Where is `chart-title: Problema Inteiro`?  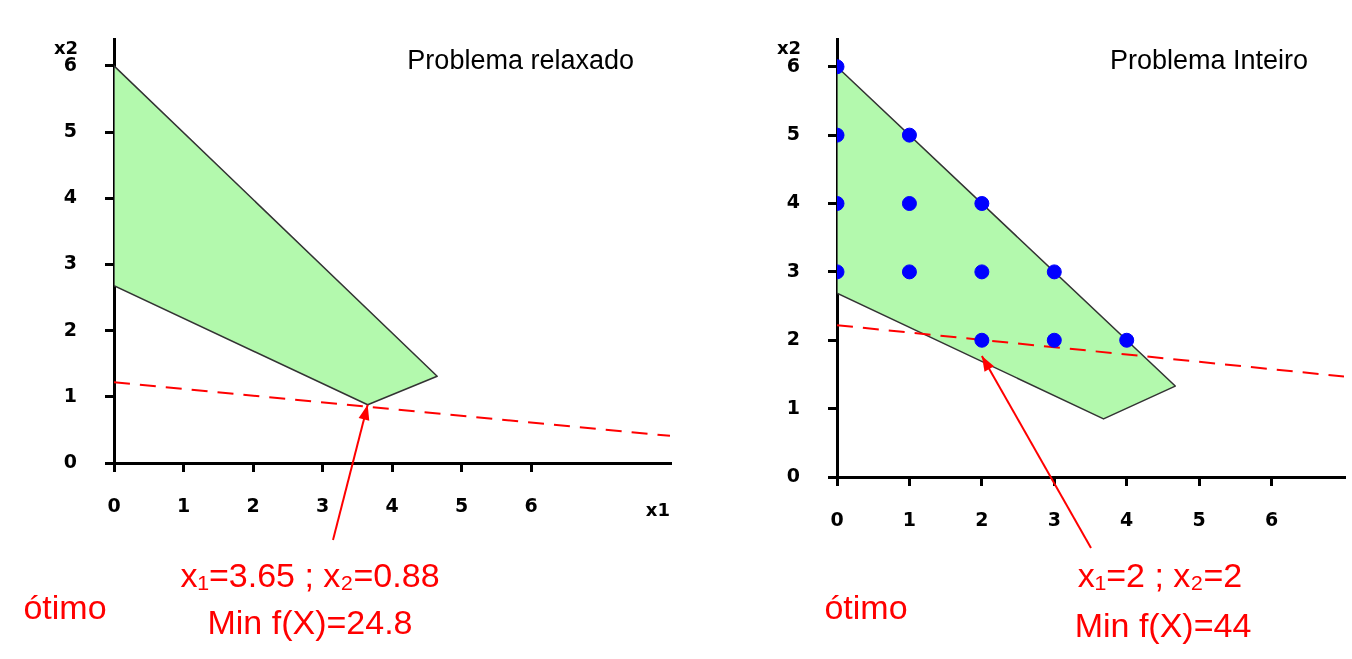 chart-title: Problema Inteiro is located at coordinates (1208, 59).